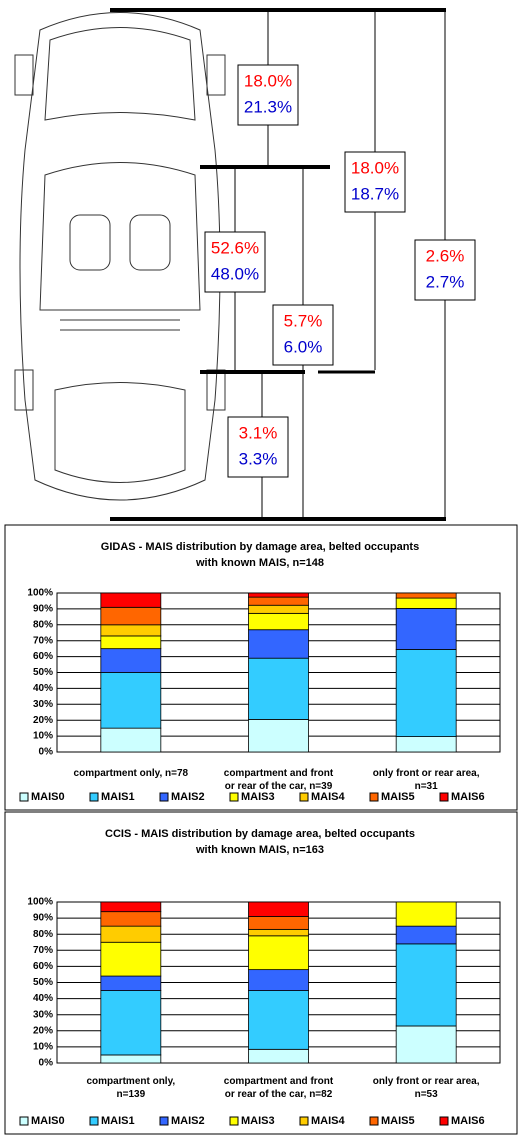 The image size is (518, 1135). What do you see at coordinates (268, 106) in the screenshot?
I see `label-blue: 21.3%` at bounding box center [268, 106].